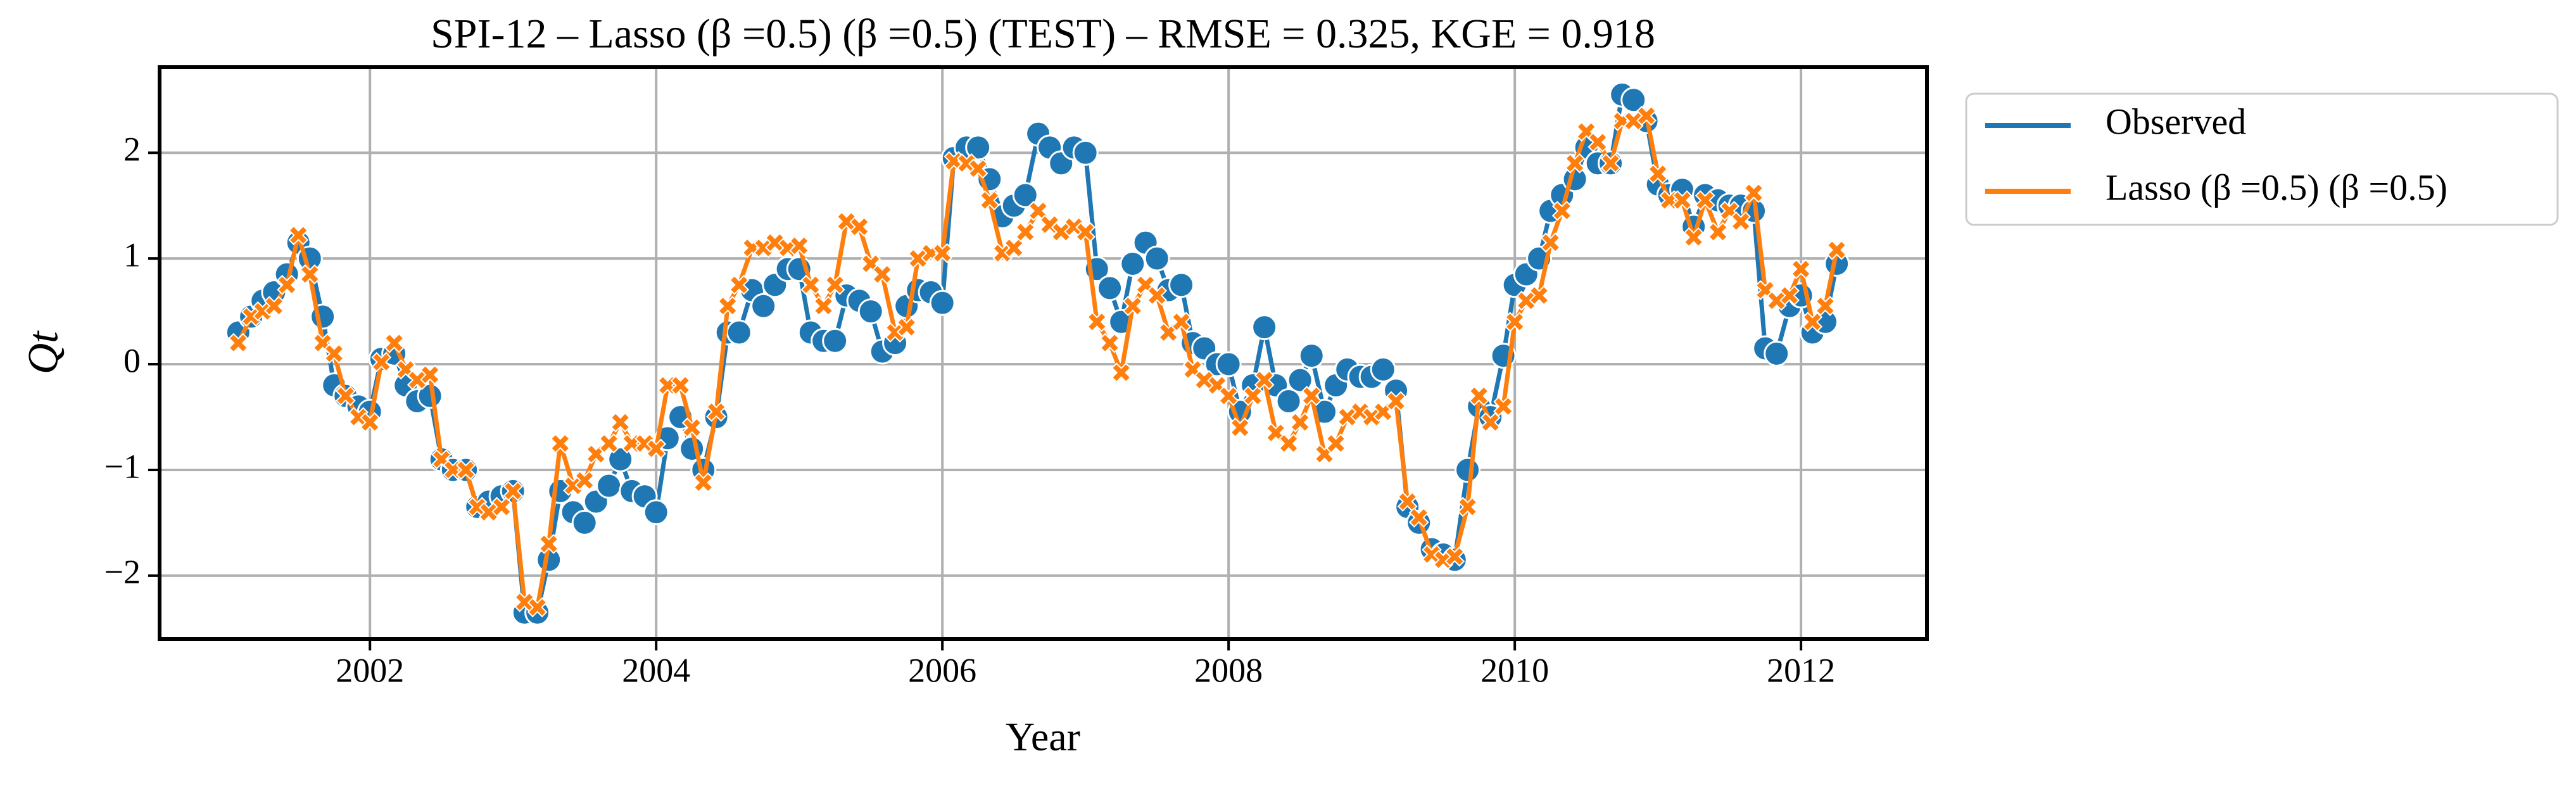 The image size is (2576, 786). What do you see at coordinates (122, 572) in the screenshot?
I see `y-tick-label: −2` at bounding box center [122, 572].